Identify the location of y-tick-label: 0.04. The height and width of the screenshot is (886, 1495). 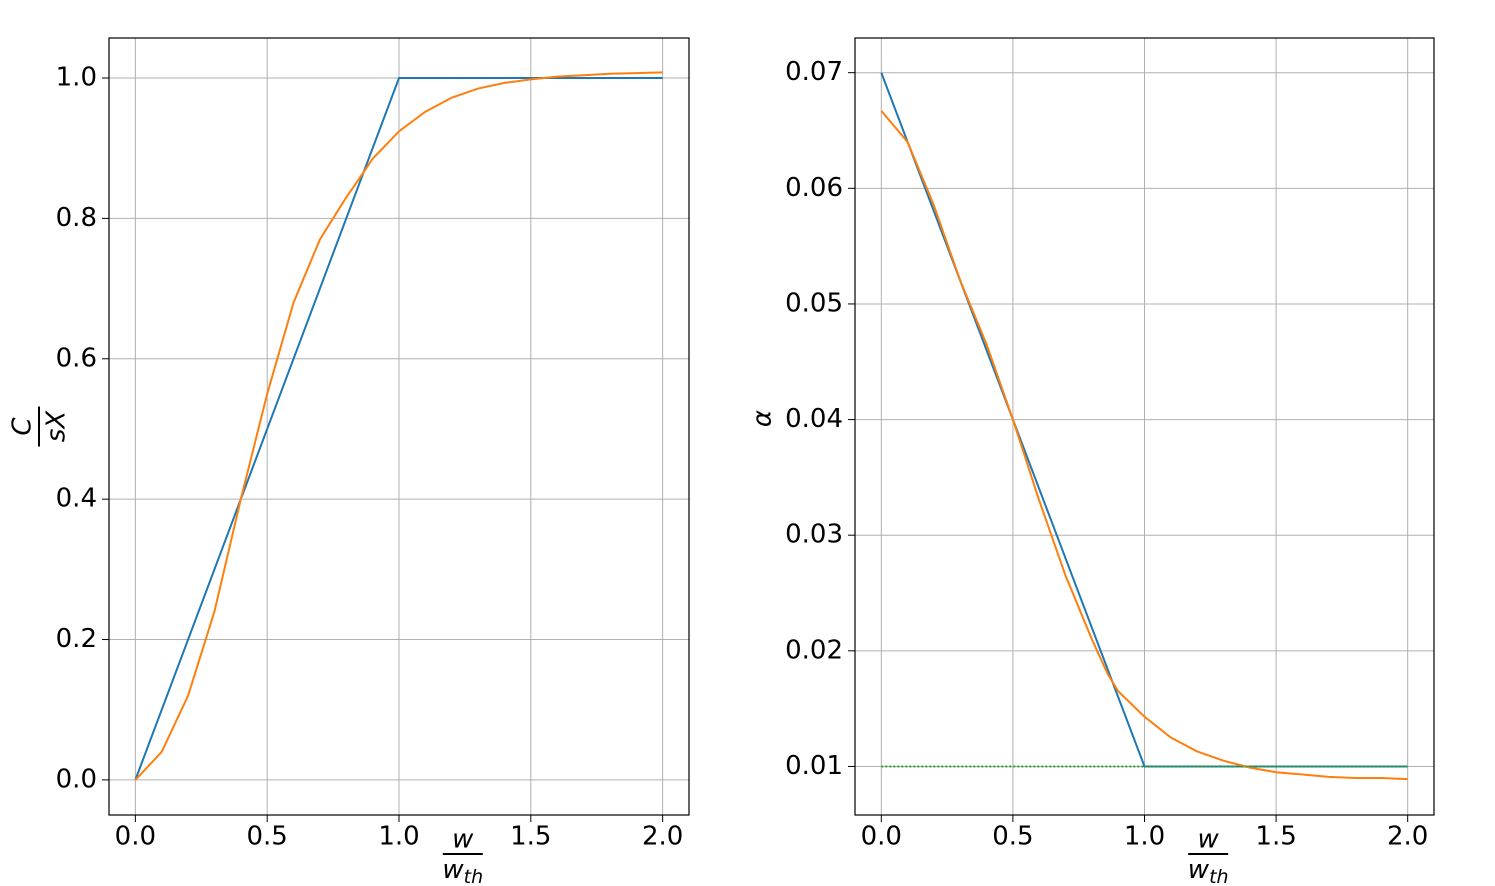
(814, 419).